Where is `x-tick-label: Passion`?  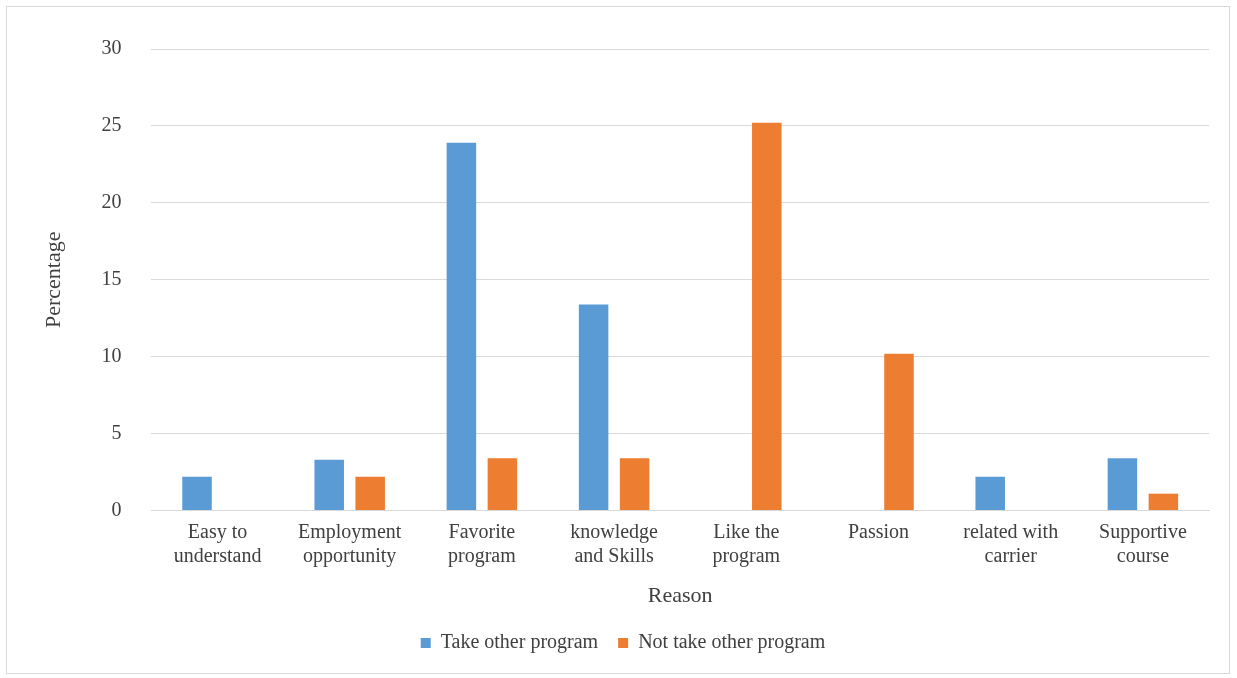 x-tick-label: Passion is located at coordinates (878, 530).